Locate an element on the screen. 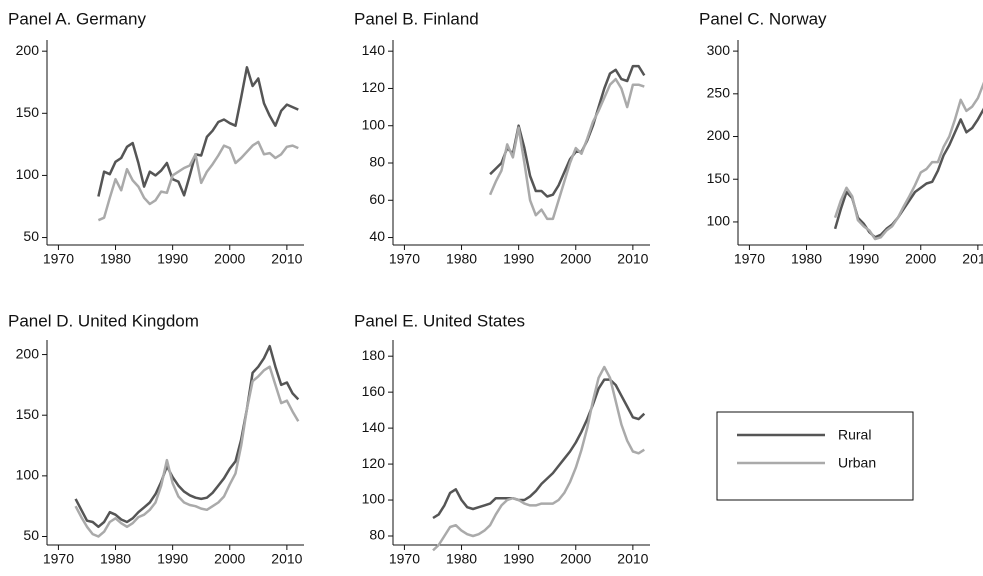 Image resolution: width=983 pixels, height=576 pixels. y-tick-label: 60 is located at coordinates (377, 199).